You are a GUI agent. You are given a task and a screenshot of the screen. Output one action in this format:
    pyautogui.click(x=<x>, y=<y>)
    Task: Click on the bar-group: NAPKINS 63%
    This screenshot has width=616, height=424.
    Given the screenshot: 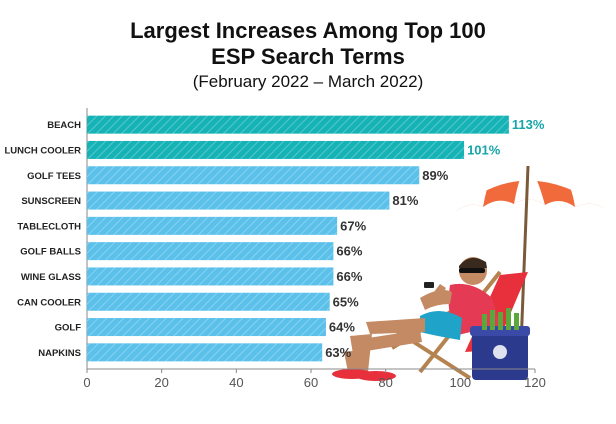 What is the action you would take?
    pyautogui.click(x=195, y=352)
    